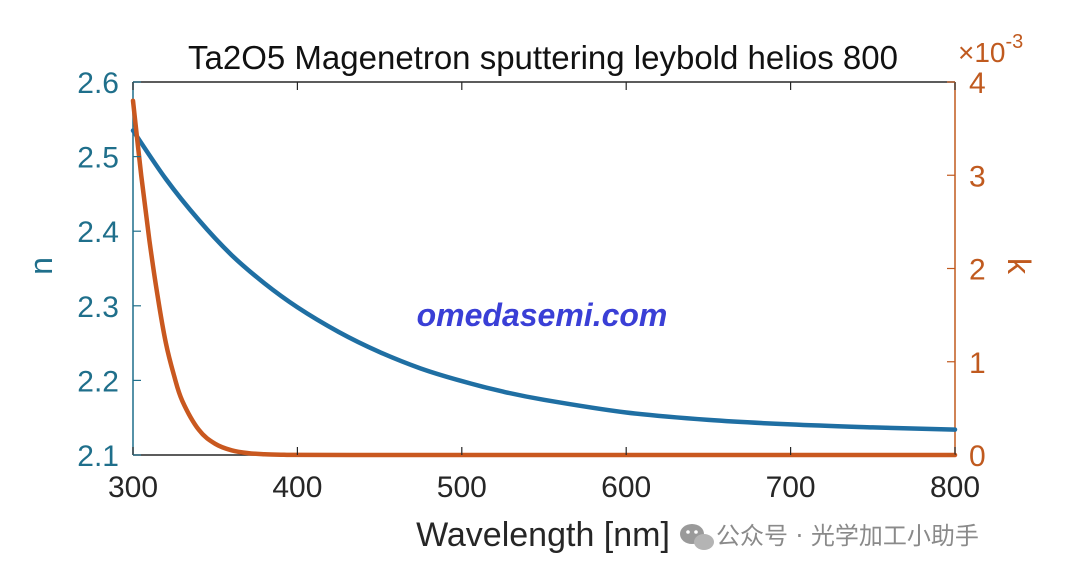 This screenshot has width=1080, height=579. Describe the element at coordinates (791, 487) in the screenshot. I see `x-tick-label: 700` at that location.